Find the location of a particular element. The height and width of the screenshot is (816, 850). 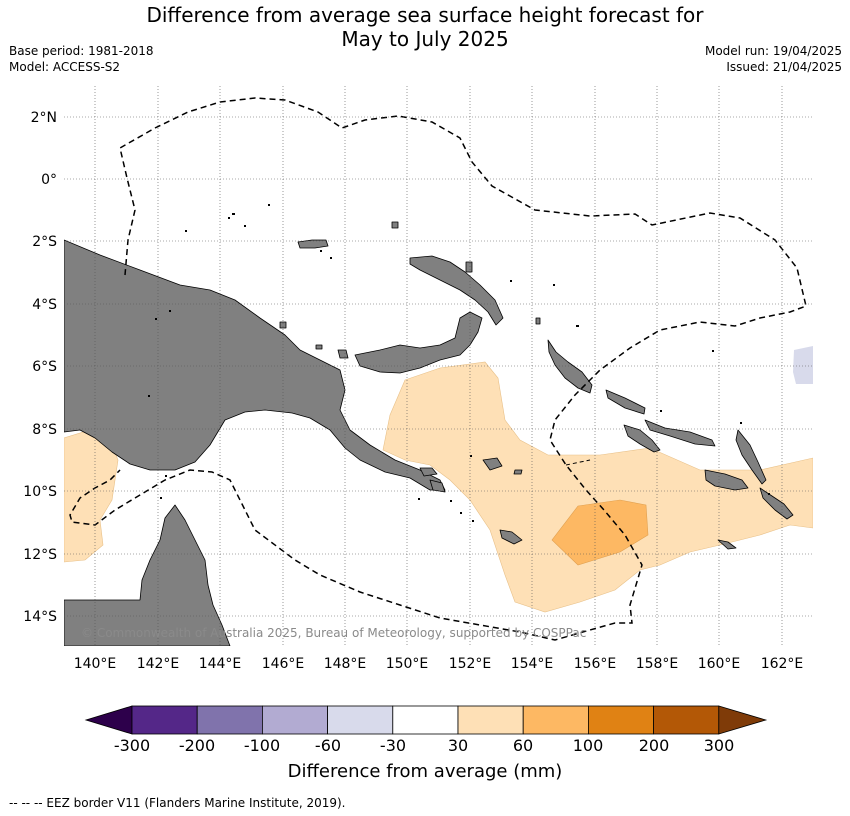

new-georgia is located at coordinates (642, 438).